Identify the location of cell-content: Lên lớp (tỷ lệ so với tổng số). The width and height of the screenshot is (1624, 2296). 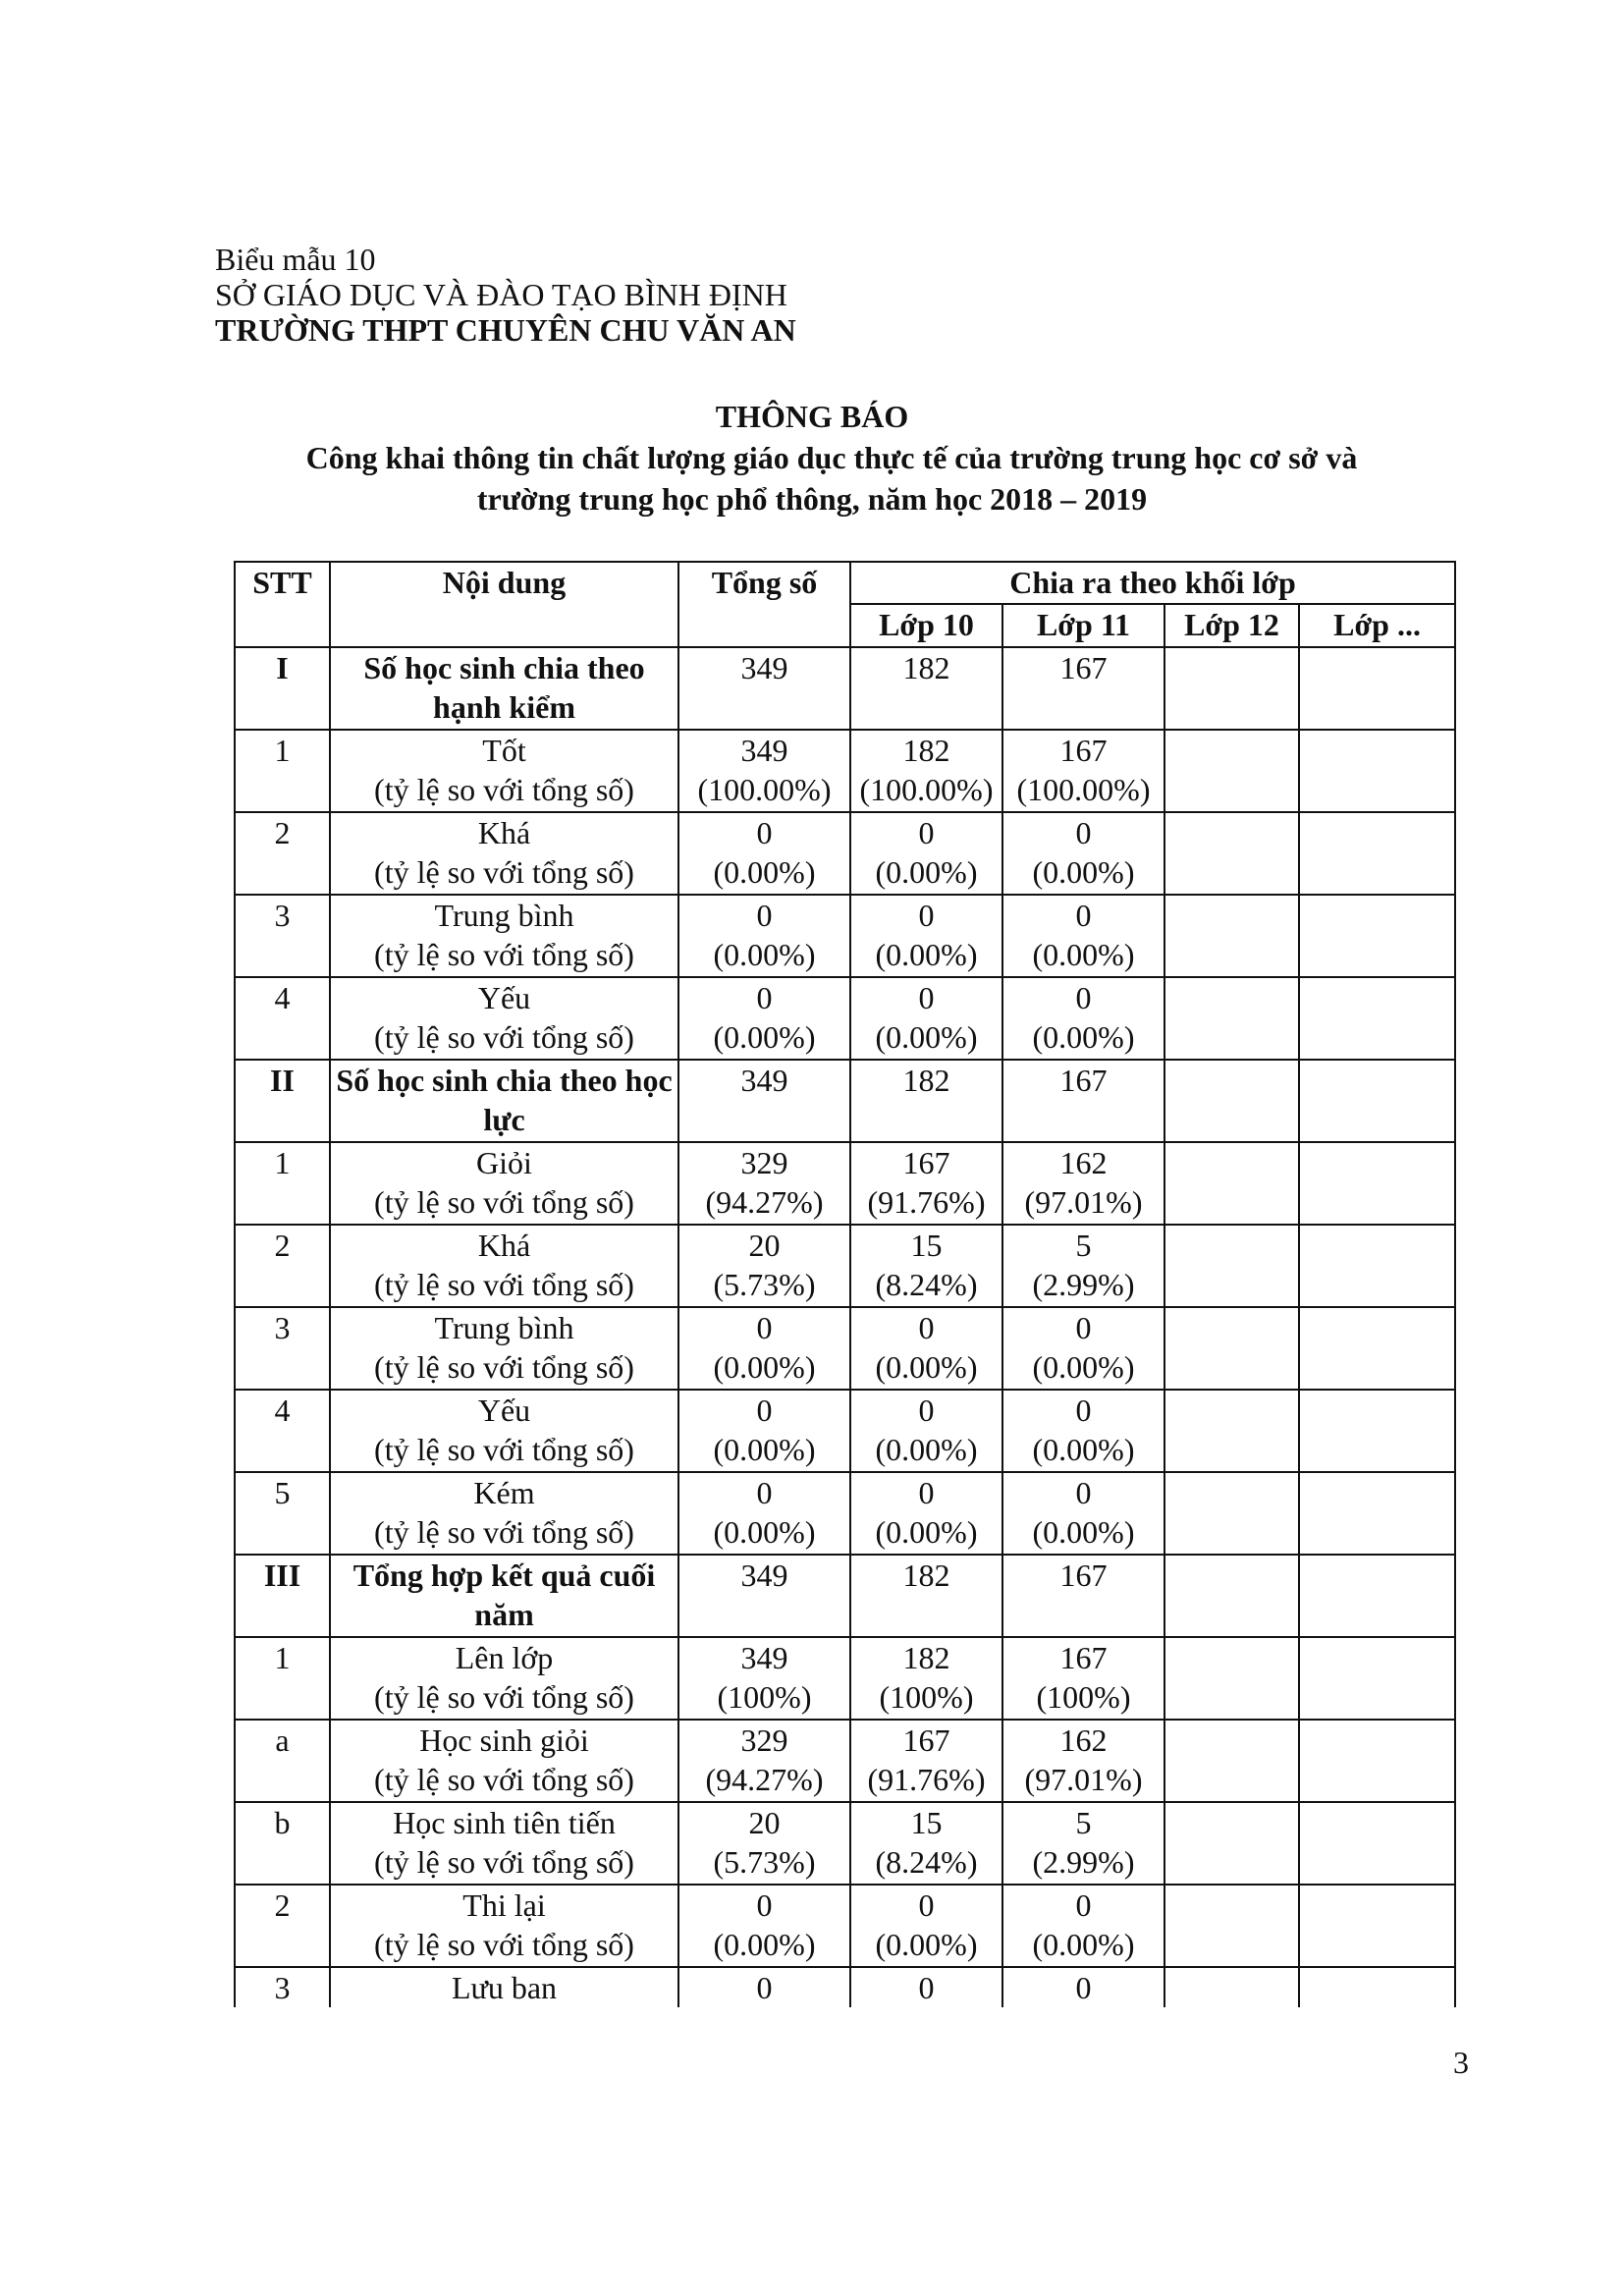
(504, 1678).